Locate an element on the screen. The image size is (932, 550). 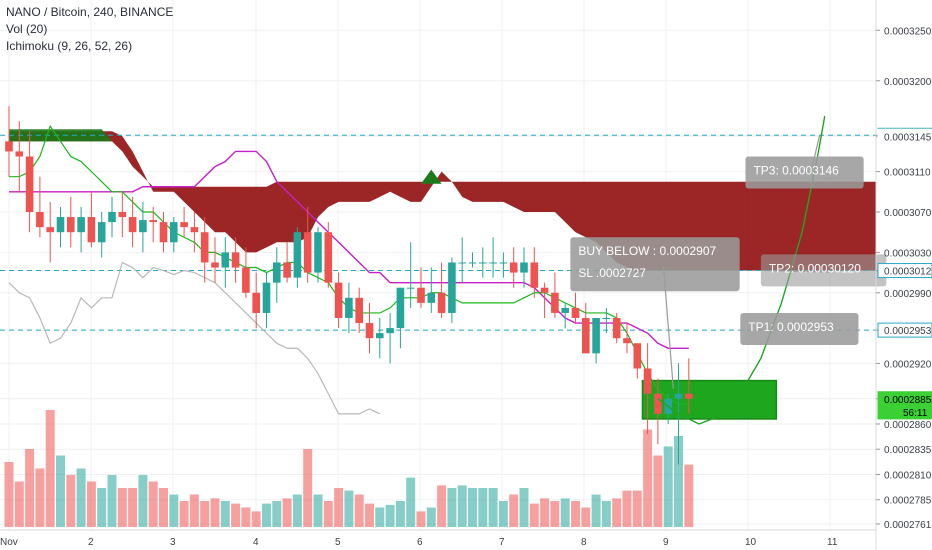
time-tick-label: 5 is located at coordinates (338, 542).